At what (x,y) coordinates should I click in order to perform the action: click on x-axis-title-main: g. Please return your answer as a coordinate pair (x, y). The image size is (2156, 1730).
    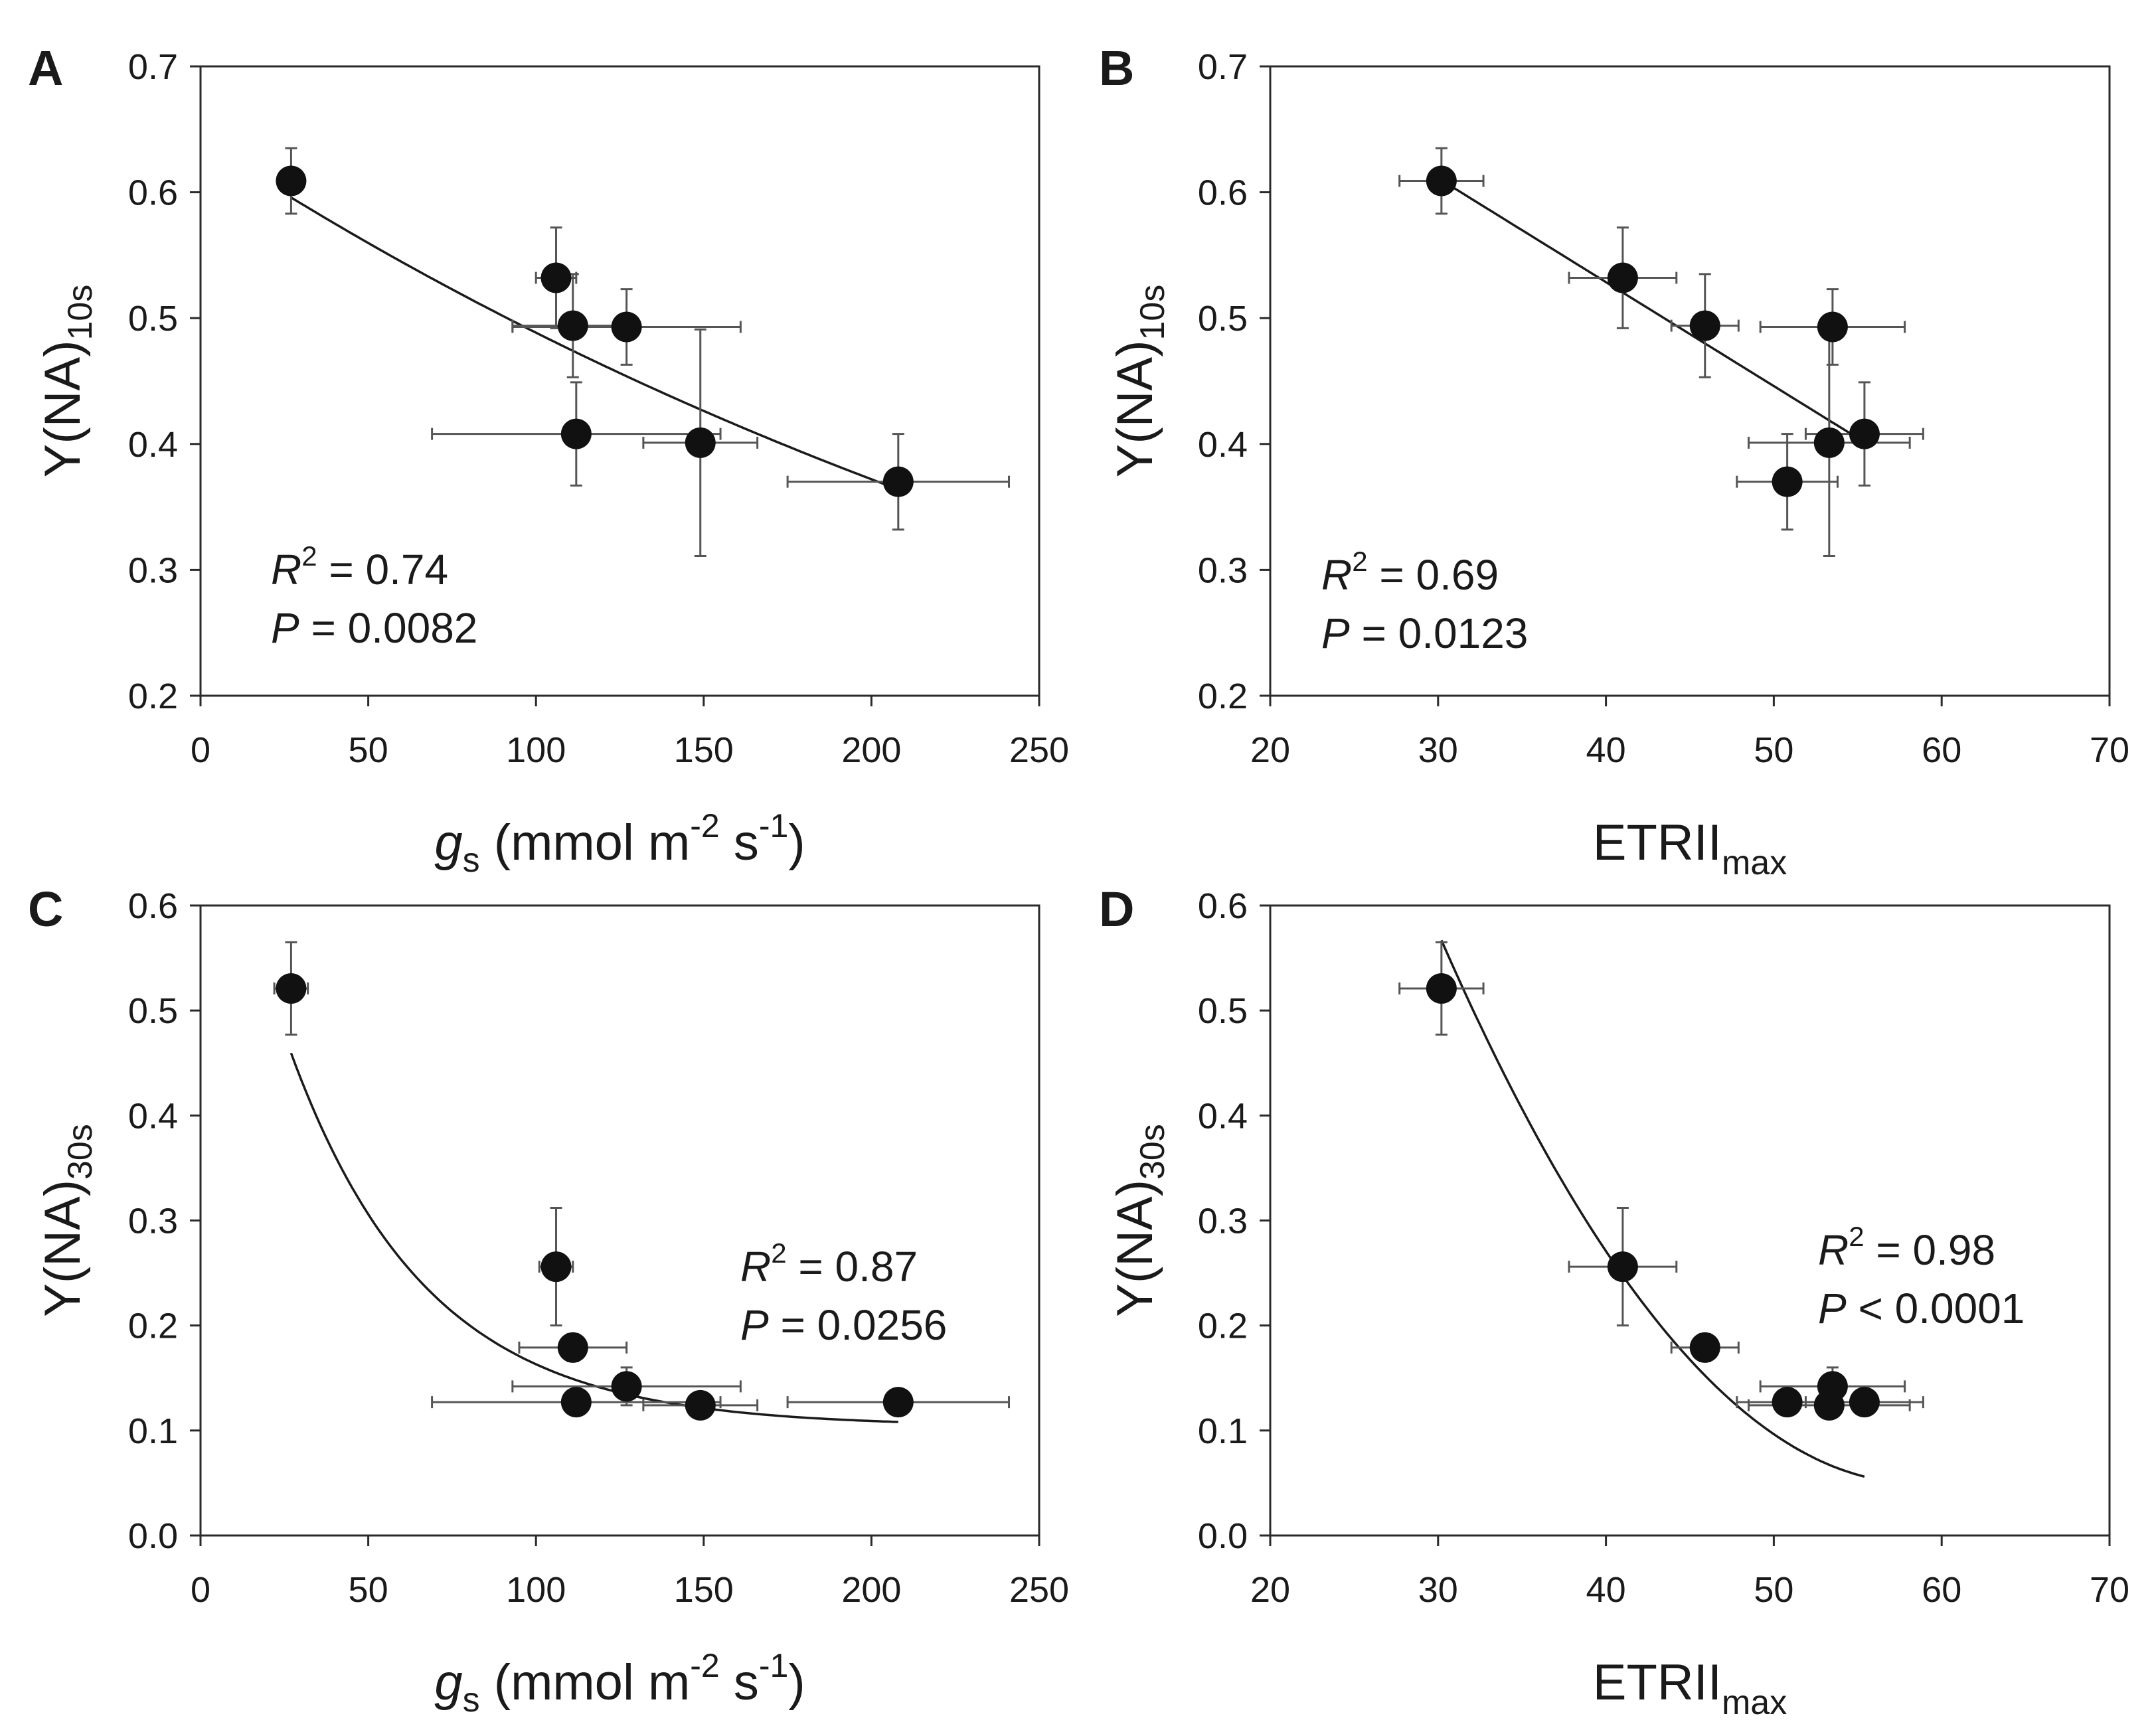
    Looking at the image, I should click on (448, 1682).